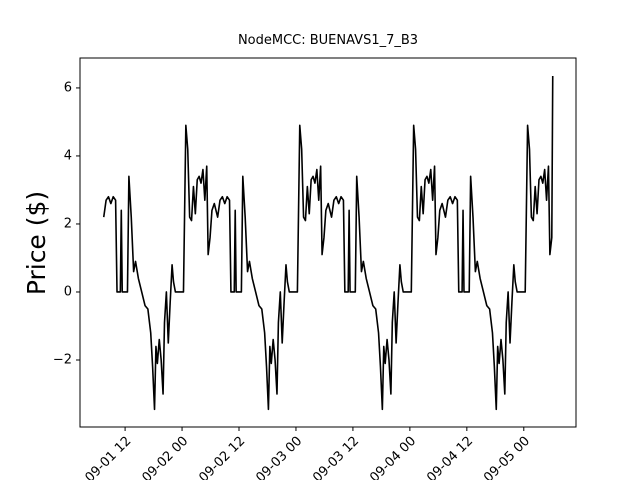 The image size is (640, 480). Describe the element at coordinates (336, 457) in the screenshot. I see `x-tick-label: 09-03 12` at that location.